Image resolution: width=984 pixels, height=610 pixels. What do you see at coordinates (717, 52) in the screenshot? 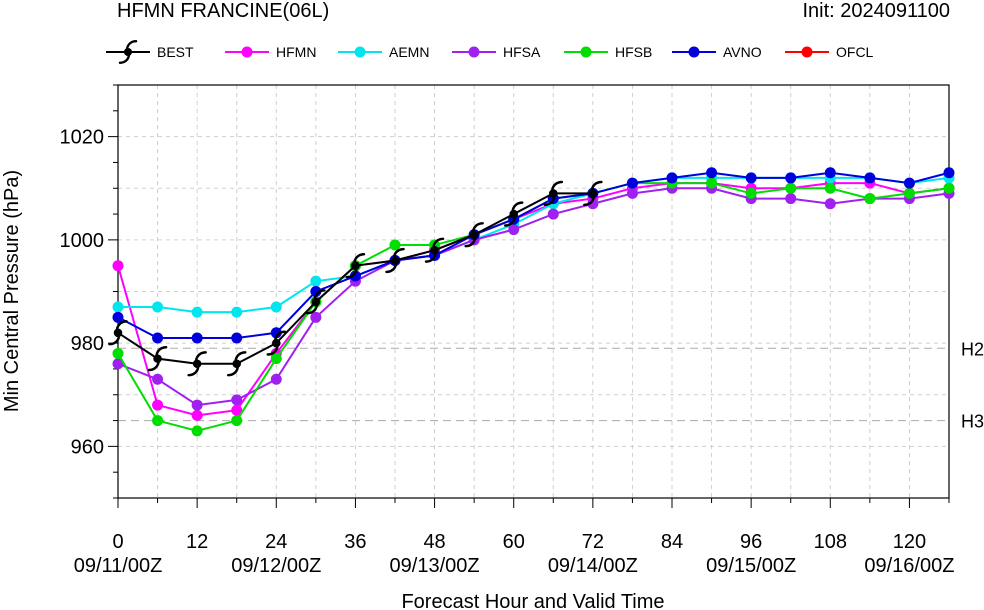
I see `legend-item-avno: AVNO` at bounding box center [717, 52].